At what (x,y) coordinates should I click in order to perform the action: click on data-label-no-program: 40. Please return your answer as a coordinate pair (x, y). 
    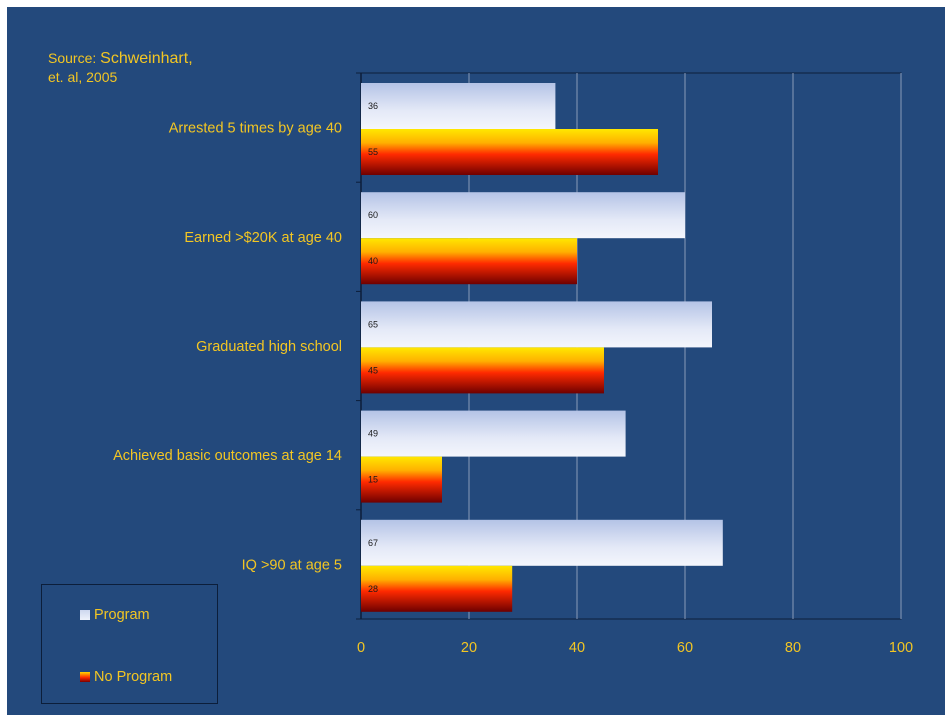
    Looking at the image, I should click on (373, 261).